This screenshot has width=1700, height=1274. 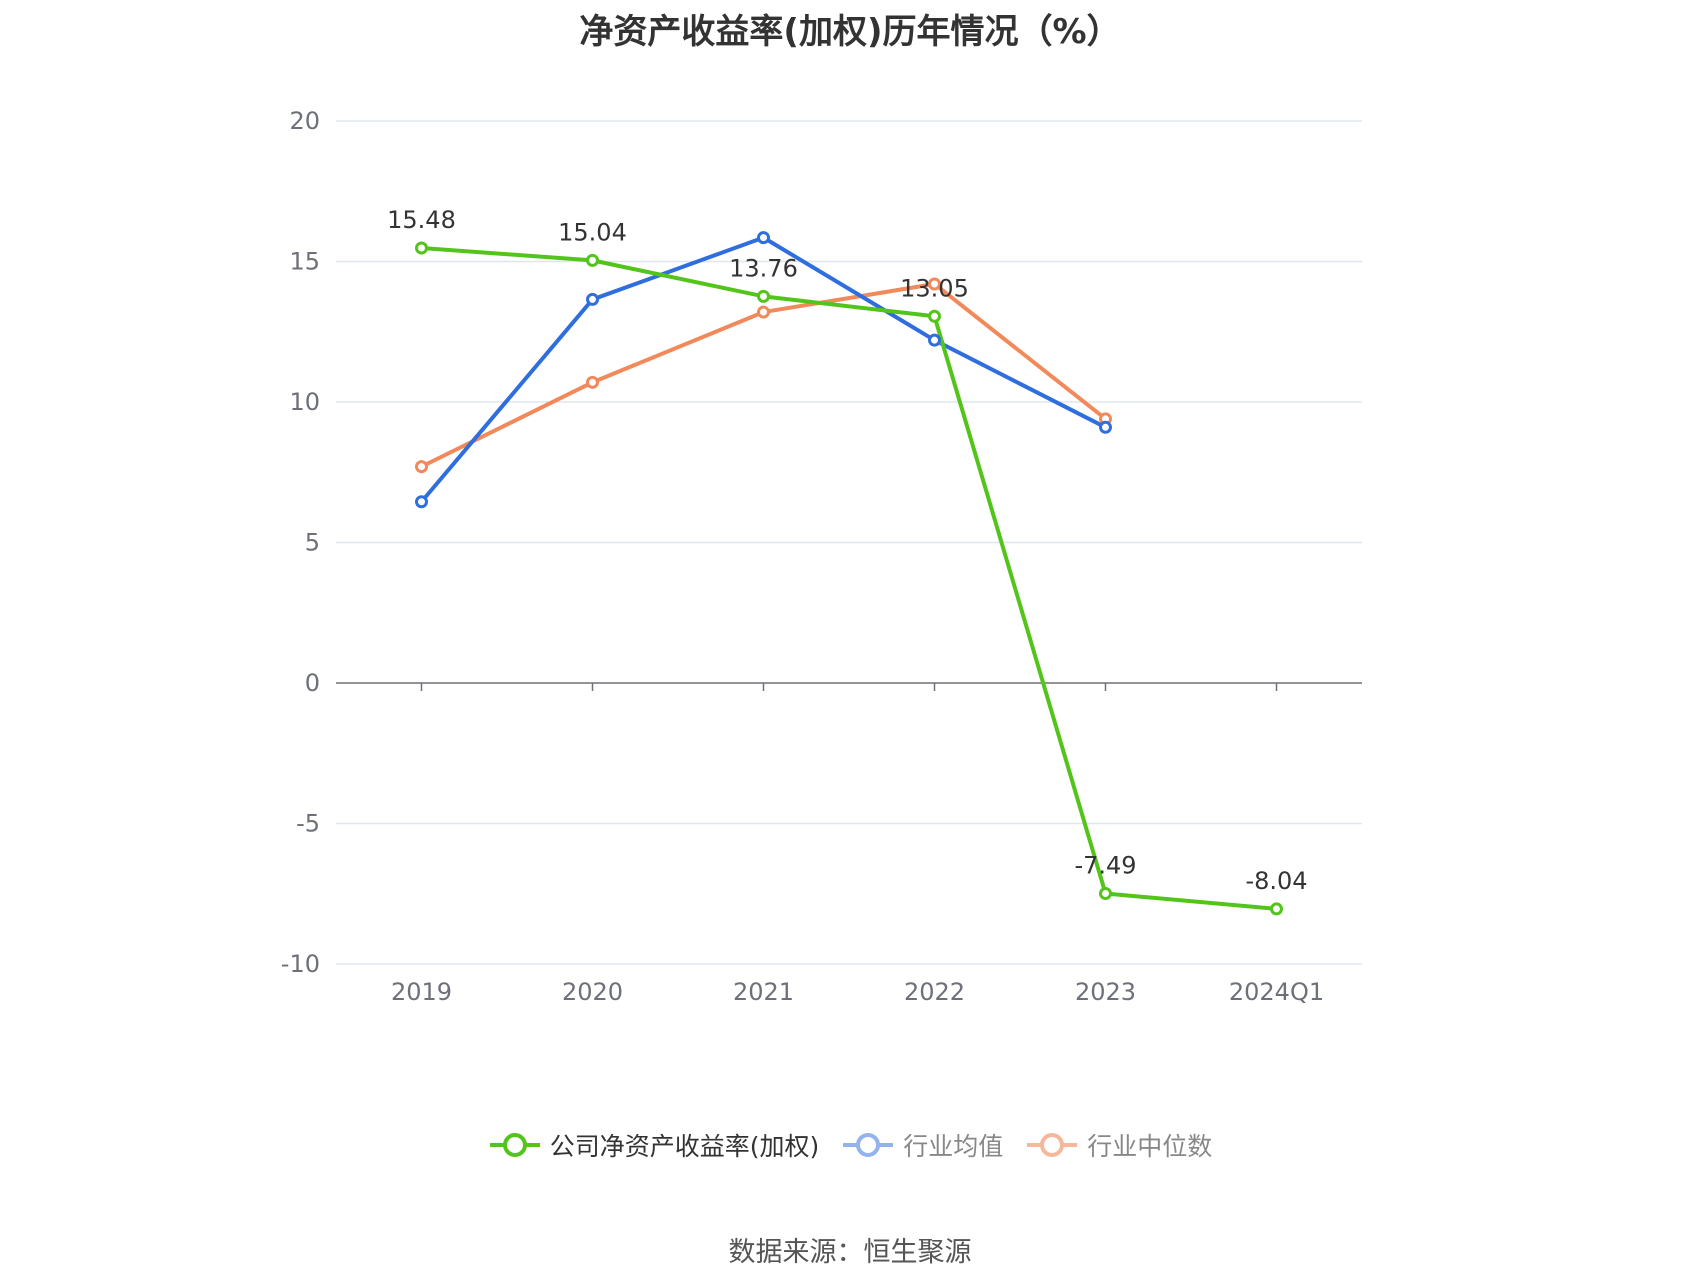 I want to click on y-tick-label: 20, so click(x=304, y=121).